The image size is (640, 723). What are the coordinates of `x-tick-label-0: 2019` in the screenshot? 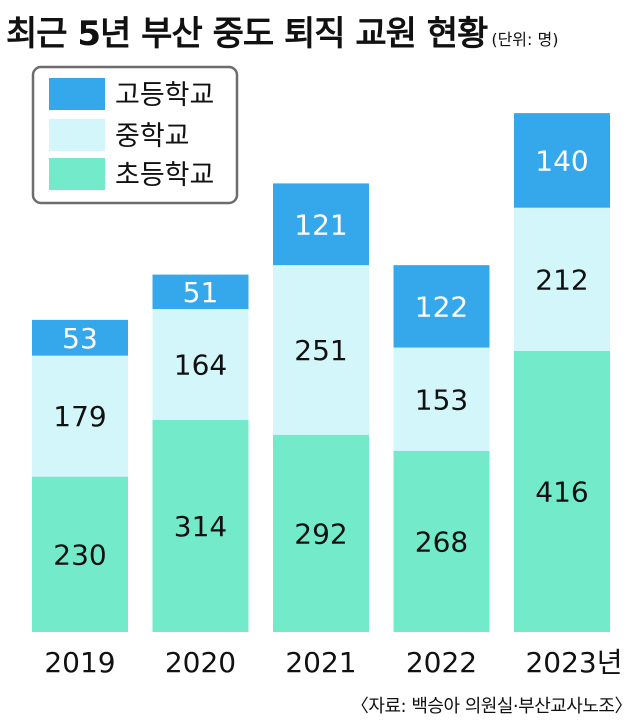 It's located at (79, 662).